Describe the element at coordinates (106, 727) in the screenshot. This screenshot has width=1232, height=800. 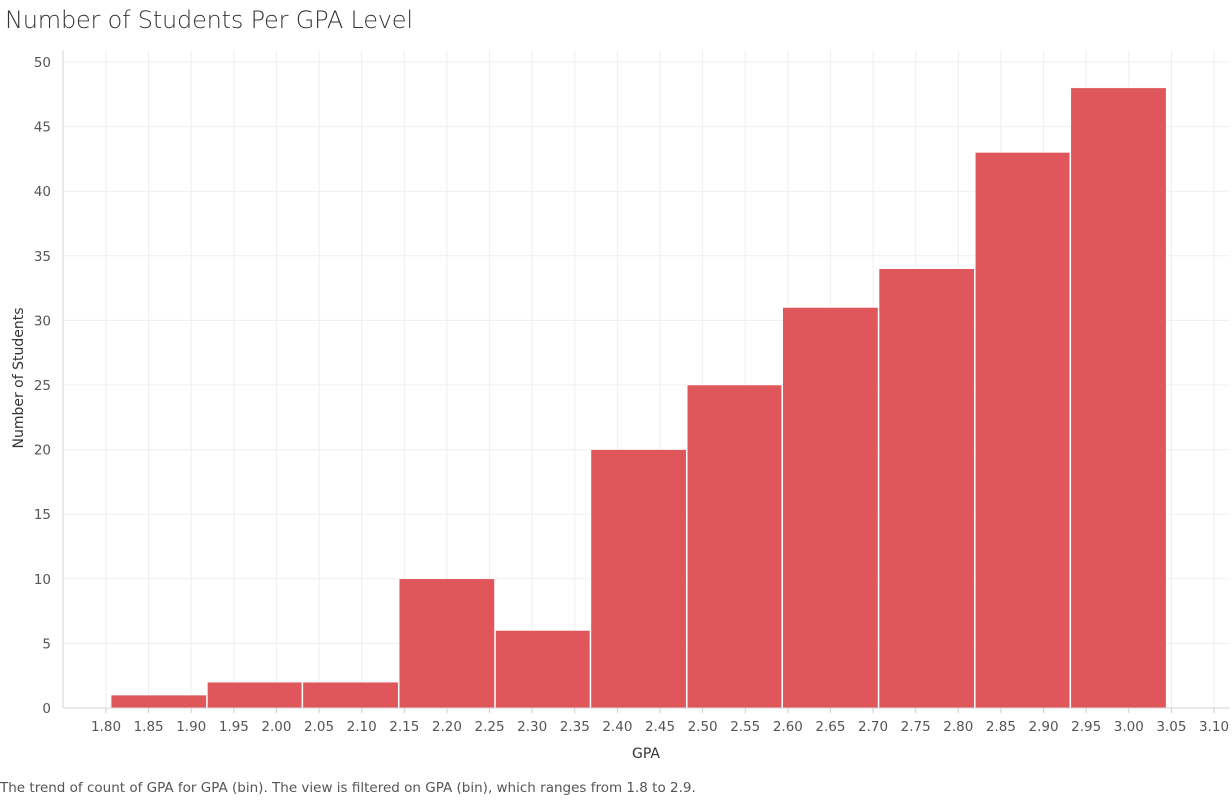
I see `x-tick-label: 1.80` at that location.